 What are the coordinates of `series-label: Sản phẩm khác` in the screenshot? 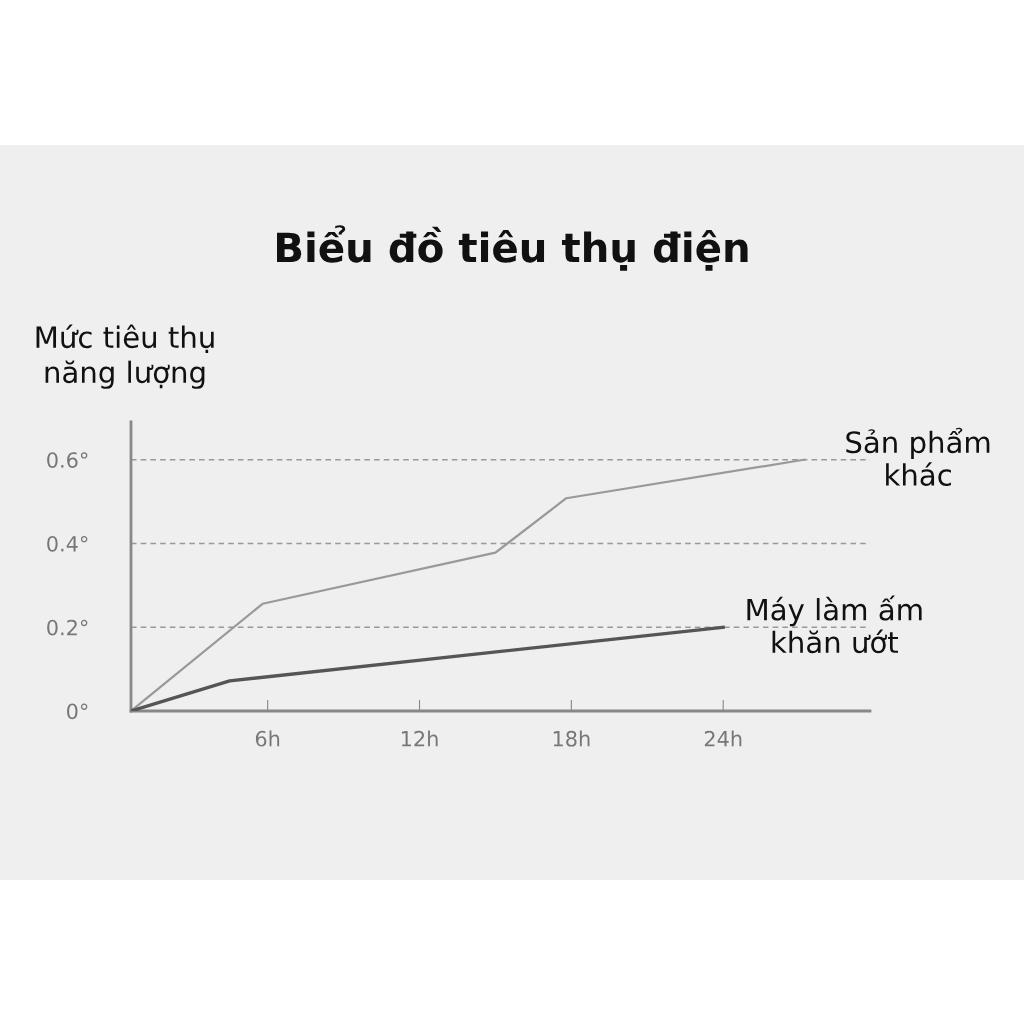 It's located at (918, 456).